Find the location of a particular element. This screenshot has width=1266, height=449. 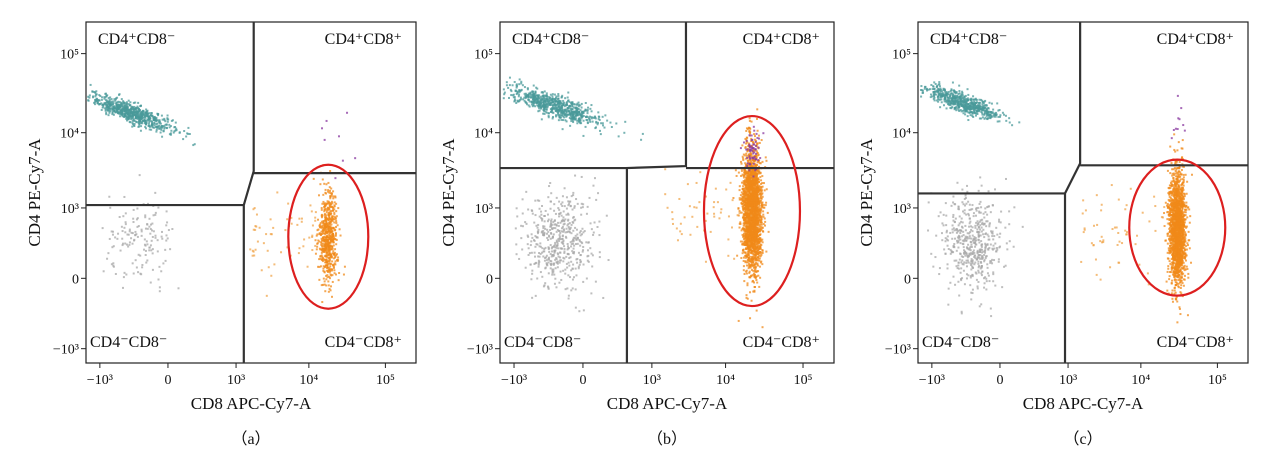

data-points is located at coordinates (222, 193).